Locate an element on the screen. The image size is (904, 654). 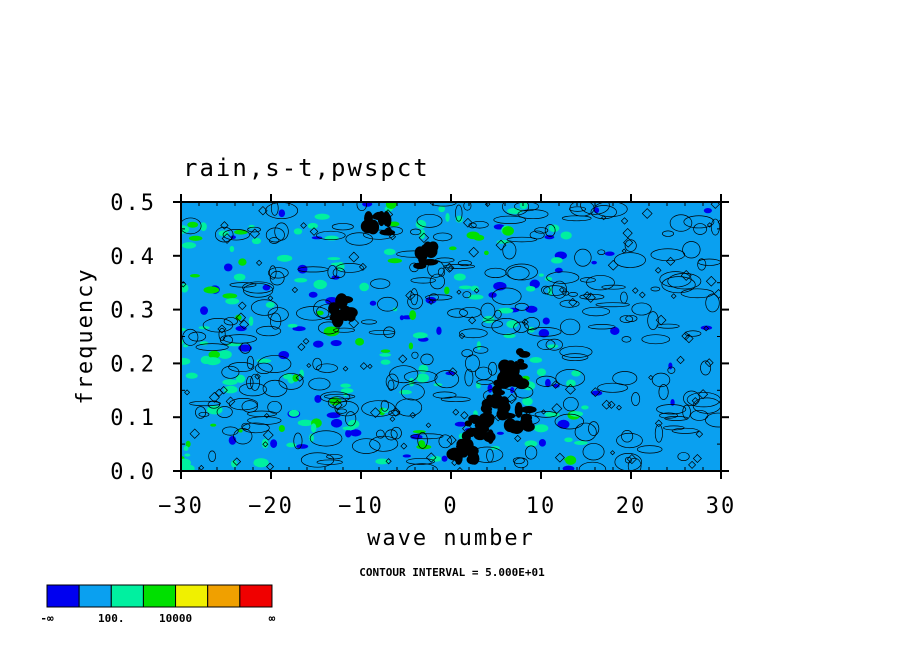
contour-interval-note: CONTOUR INTERVAL = 5.000E+01 is located at coordinates (452, 572).